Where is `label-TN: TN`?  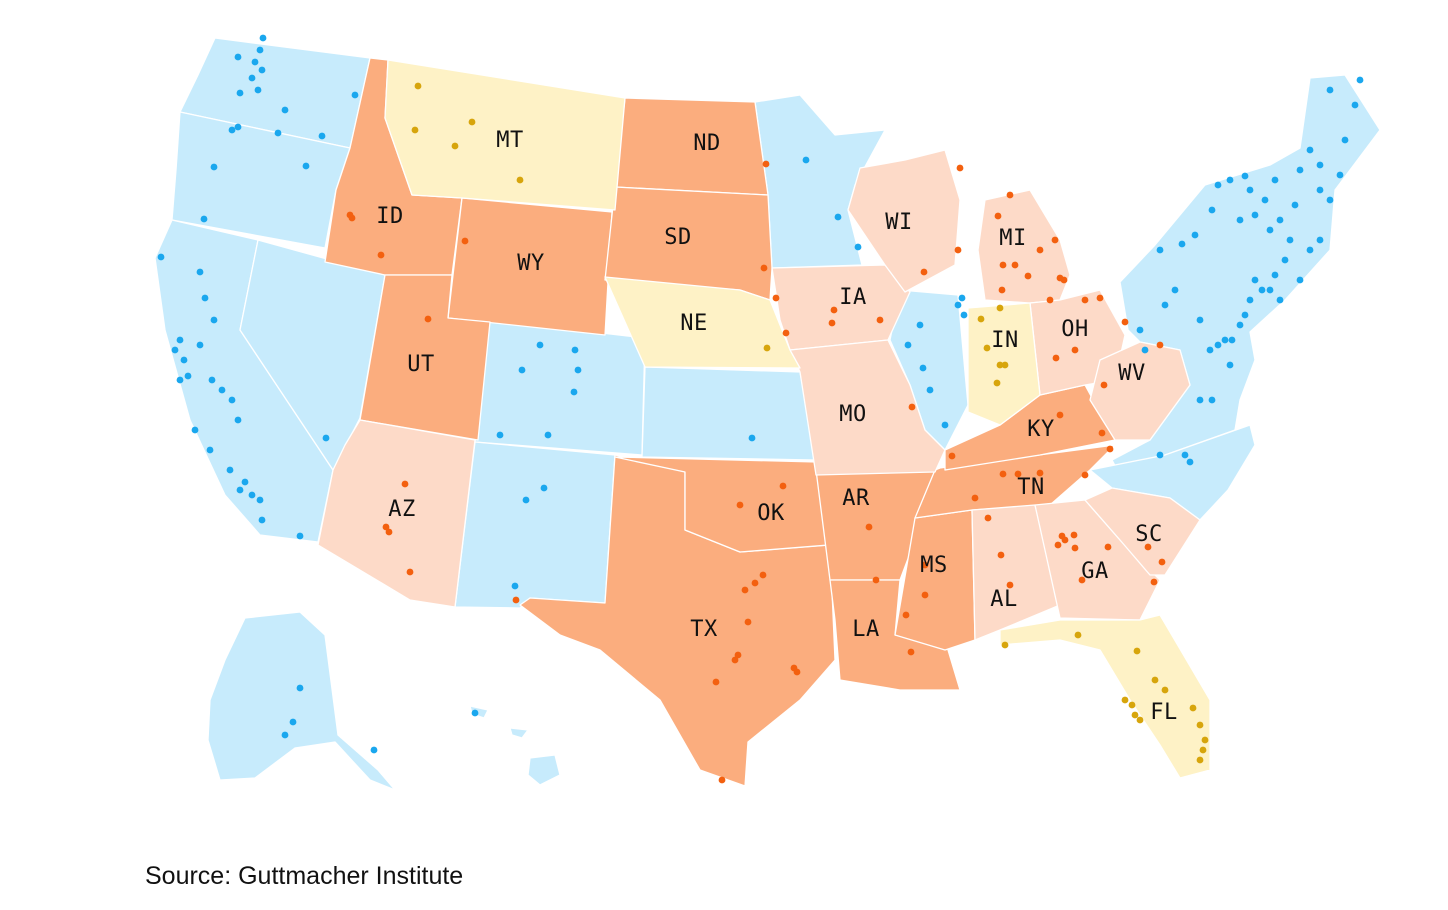
label-TN: TN is located at coordinates (1031, 487).